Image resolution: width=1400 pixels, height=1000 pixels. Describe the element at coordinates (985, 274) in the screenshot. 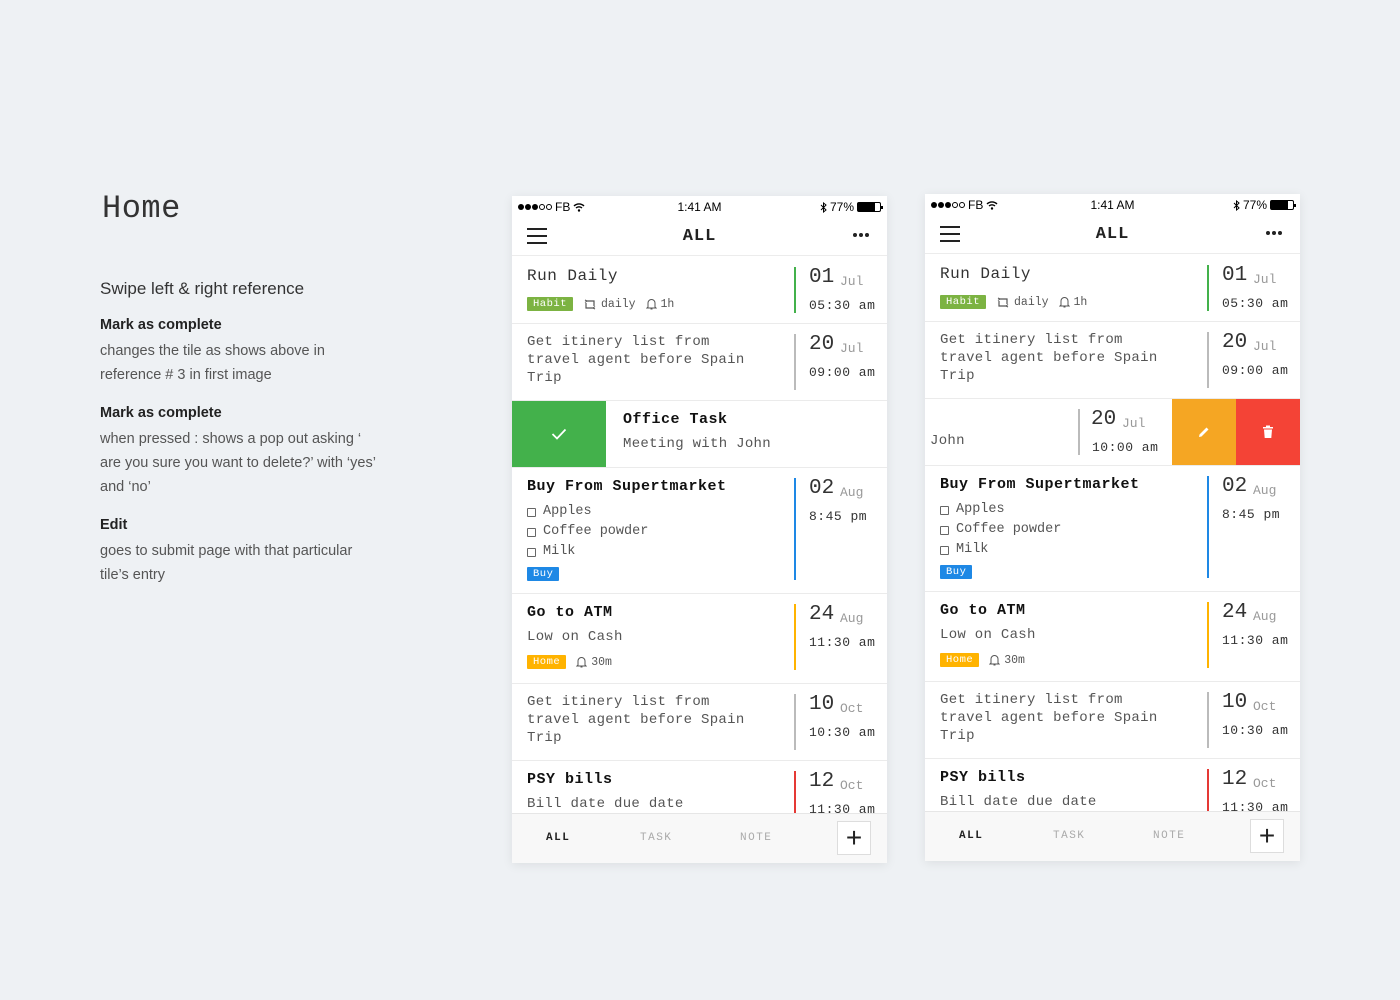

I see `tile-title: Run Daily` at that location.